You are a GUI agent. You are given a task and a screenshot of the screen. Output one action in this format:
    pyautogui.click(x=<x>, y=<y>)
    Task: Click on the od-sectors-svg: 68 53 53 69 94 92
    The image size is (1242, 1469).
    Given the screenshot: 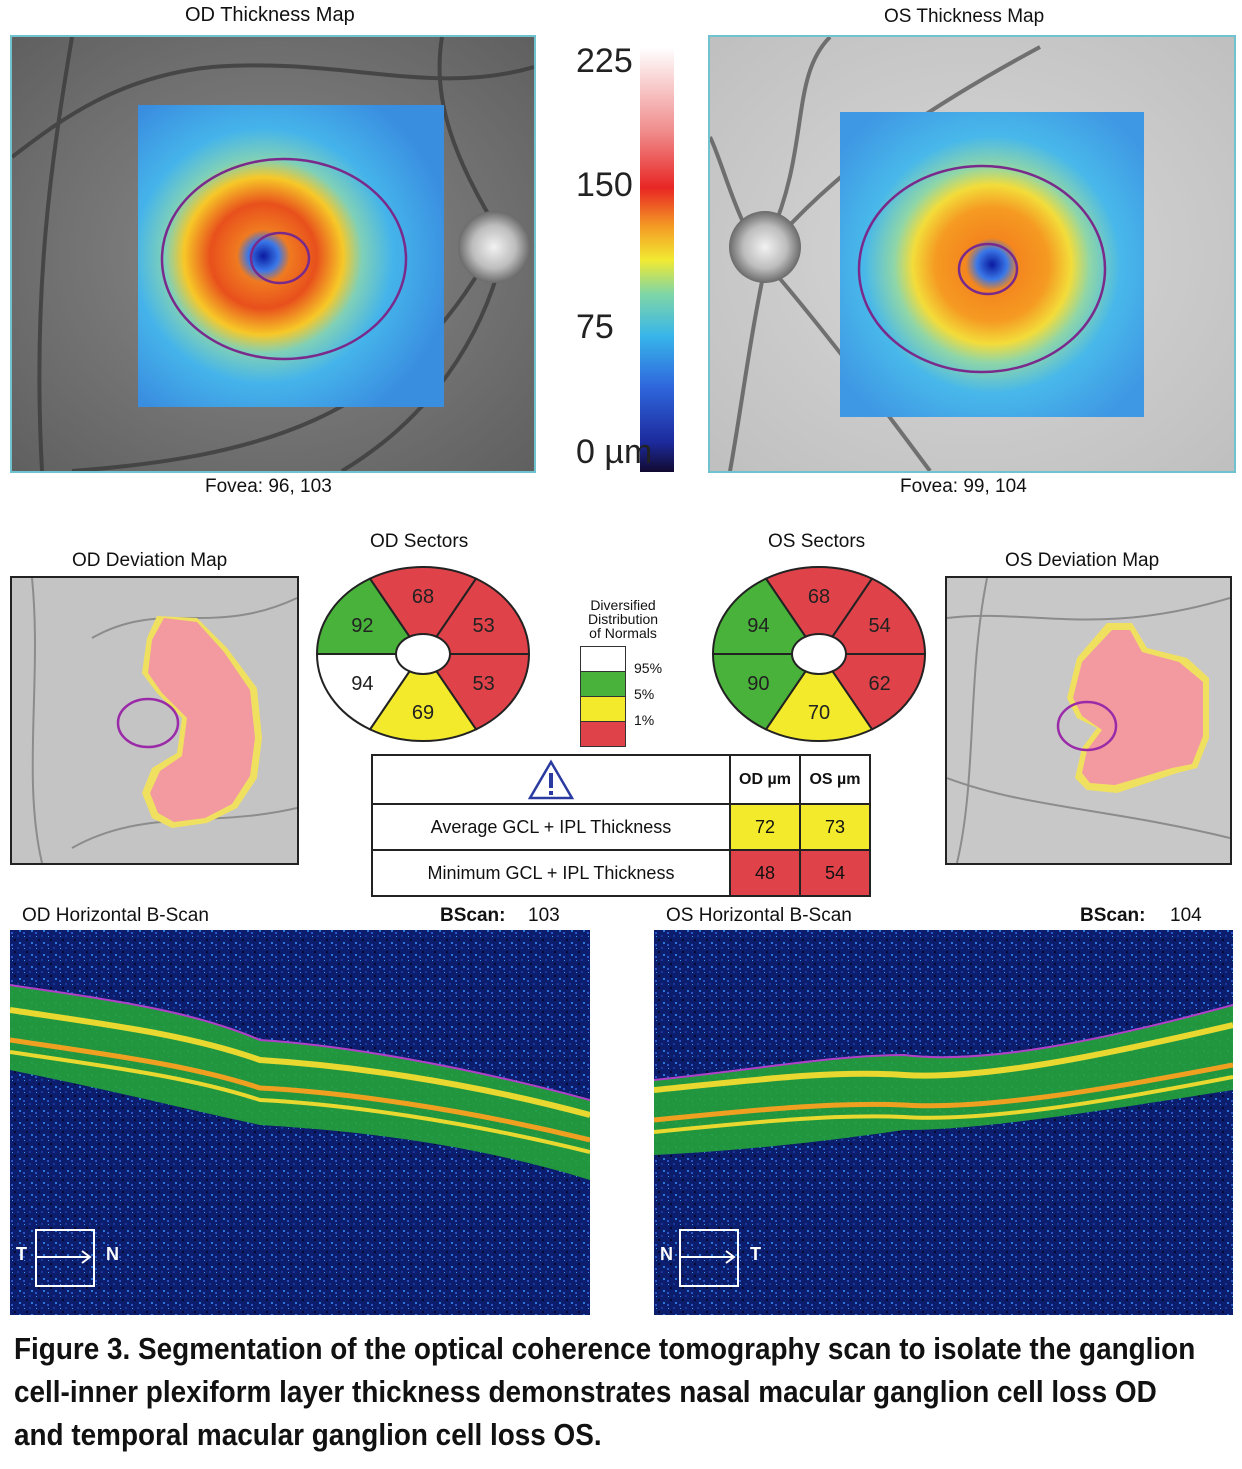 What is the action you would take?
    pyautogui.click(x=423, y=654)
    